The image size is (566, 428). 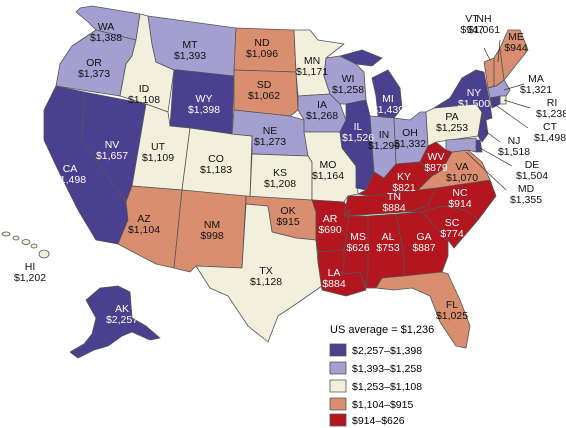 What do you see at coordinates (452, 234) in the screenshot?
I see `state-value-SC: $774` at bounding box center [452, 234].